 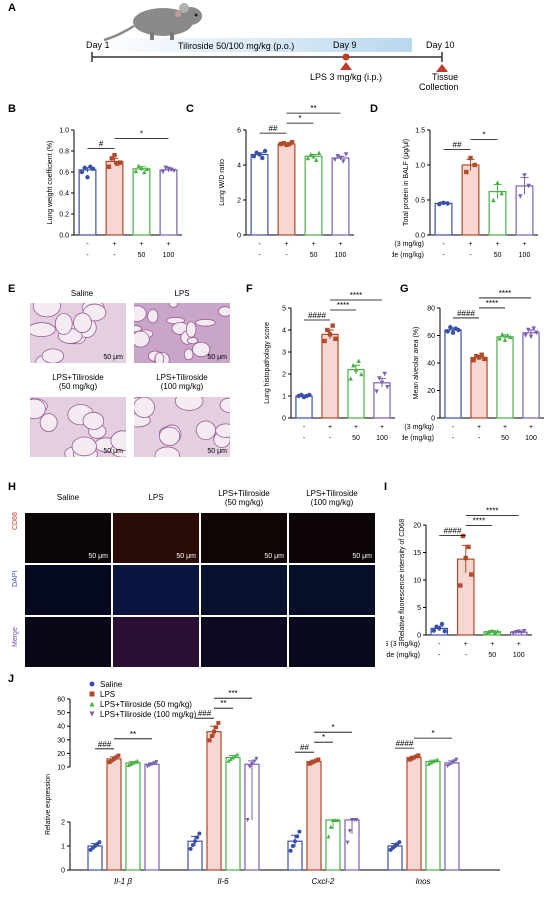 I want to click on y-tick-label: 0, so click(x=63, y=871).